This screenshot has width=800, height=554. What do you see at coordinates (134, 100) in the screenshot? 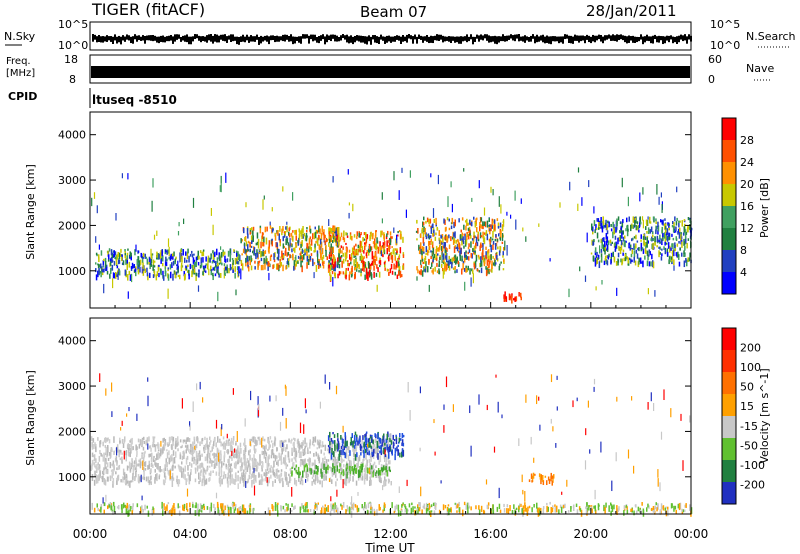
I see `cpid-value: ltuseq -8510` at bounding box center [134, 100].